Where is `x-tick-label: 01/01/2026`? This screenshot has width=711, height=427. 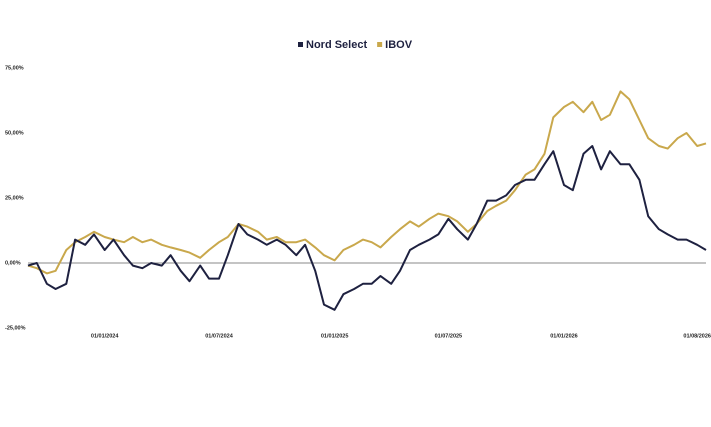
x-tick-label: 01/01/2026 is located at coordinates (564, 336).